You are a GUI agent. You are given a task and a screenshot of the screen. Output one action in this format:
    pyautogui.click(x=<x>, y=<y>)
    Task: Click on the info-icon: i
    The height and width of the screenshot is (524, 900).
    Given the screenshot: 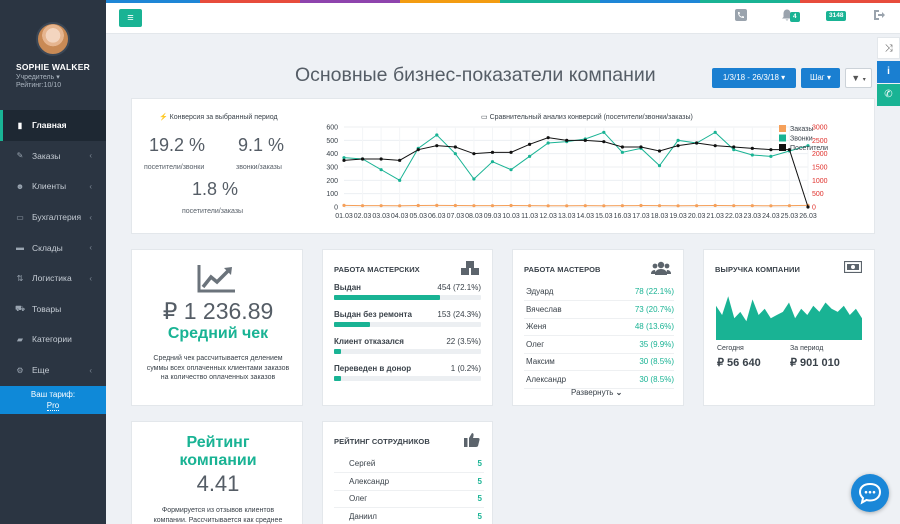 What is the action you would take?
    pyautogui.click(x=888, y=71)
    